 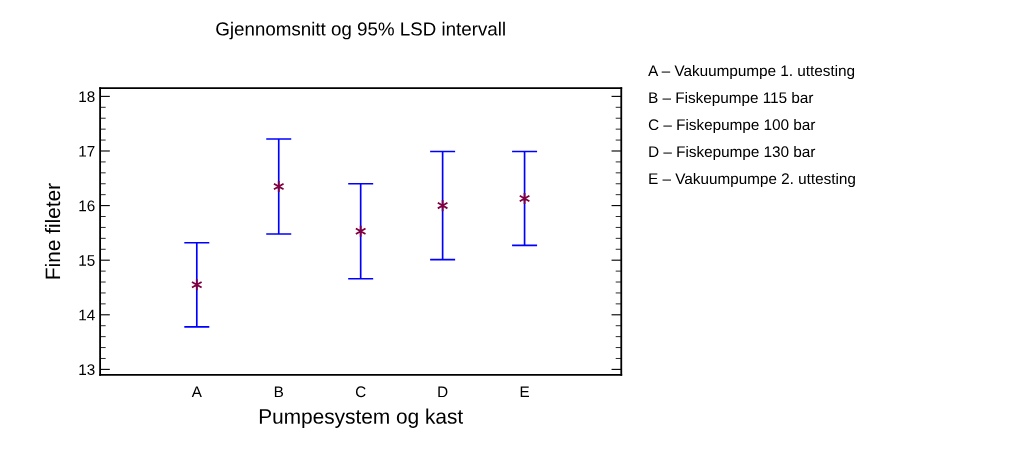 What do you see at coordinates (732, 153) in the screenshot?
I see `text: D – Fiskepumpe 130 bar` at bounding box center [732, 153].